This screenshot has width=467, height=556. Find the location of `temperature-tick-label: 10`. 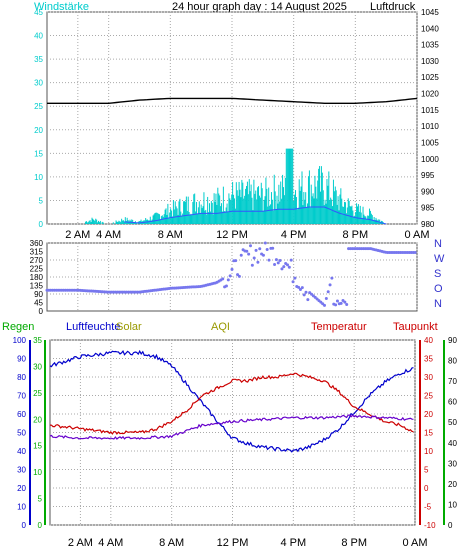

temperature-tick-label: 10 is located at coordinates (428, 451).